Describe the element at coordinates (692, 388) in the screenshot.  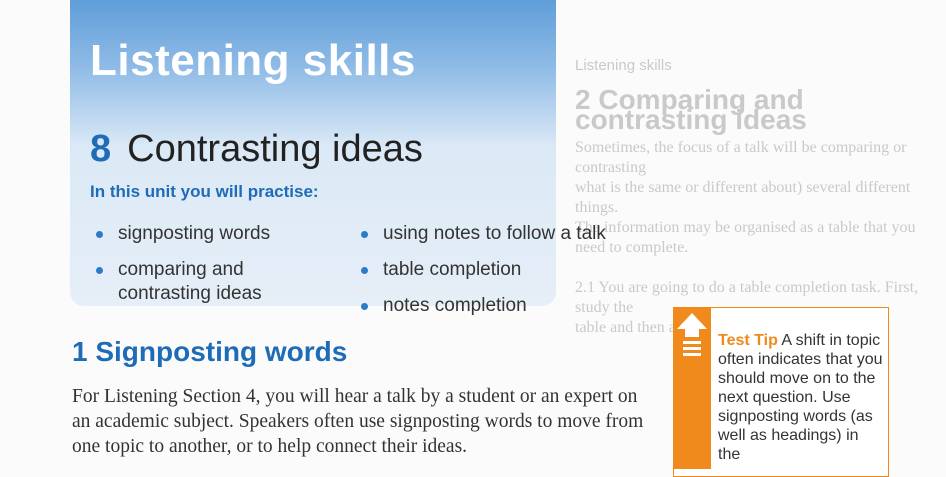
I see `tip-icon` at that location.